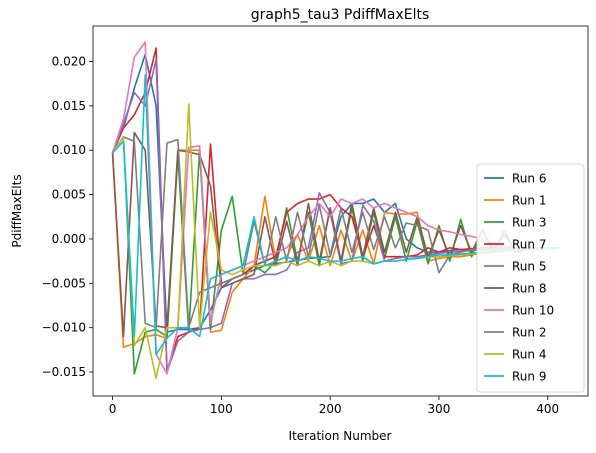 Image resolution: width=596 pixels, height=453 pixels. I want to click on legend-label: Run 10, so click(533, 311).